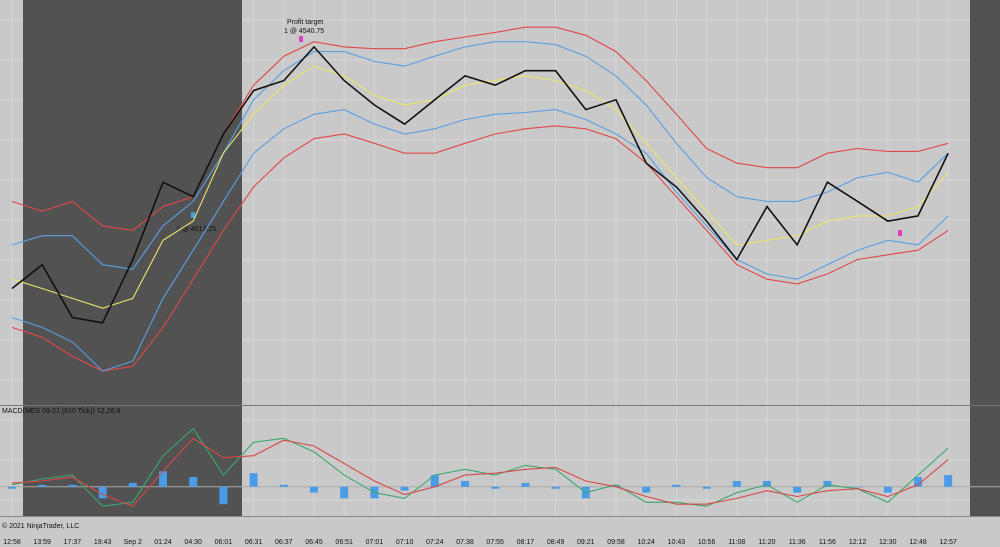  Describe the element at coordinates (405, 542) in the screenshot. I see `x-tick-label: 07:10` at that location.